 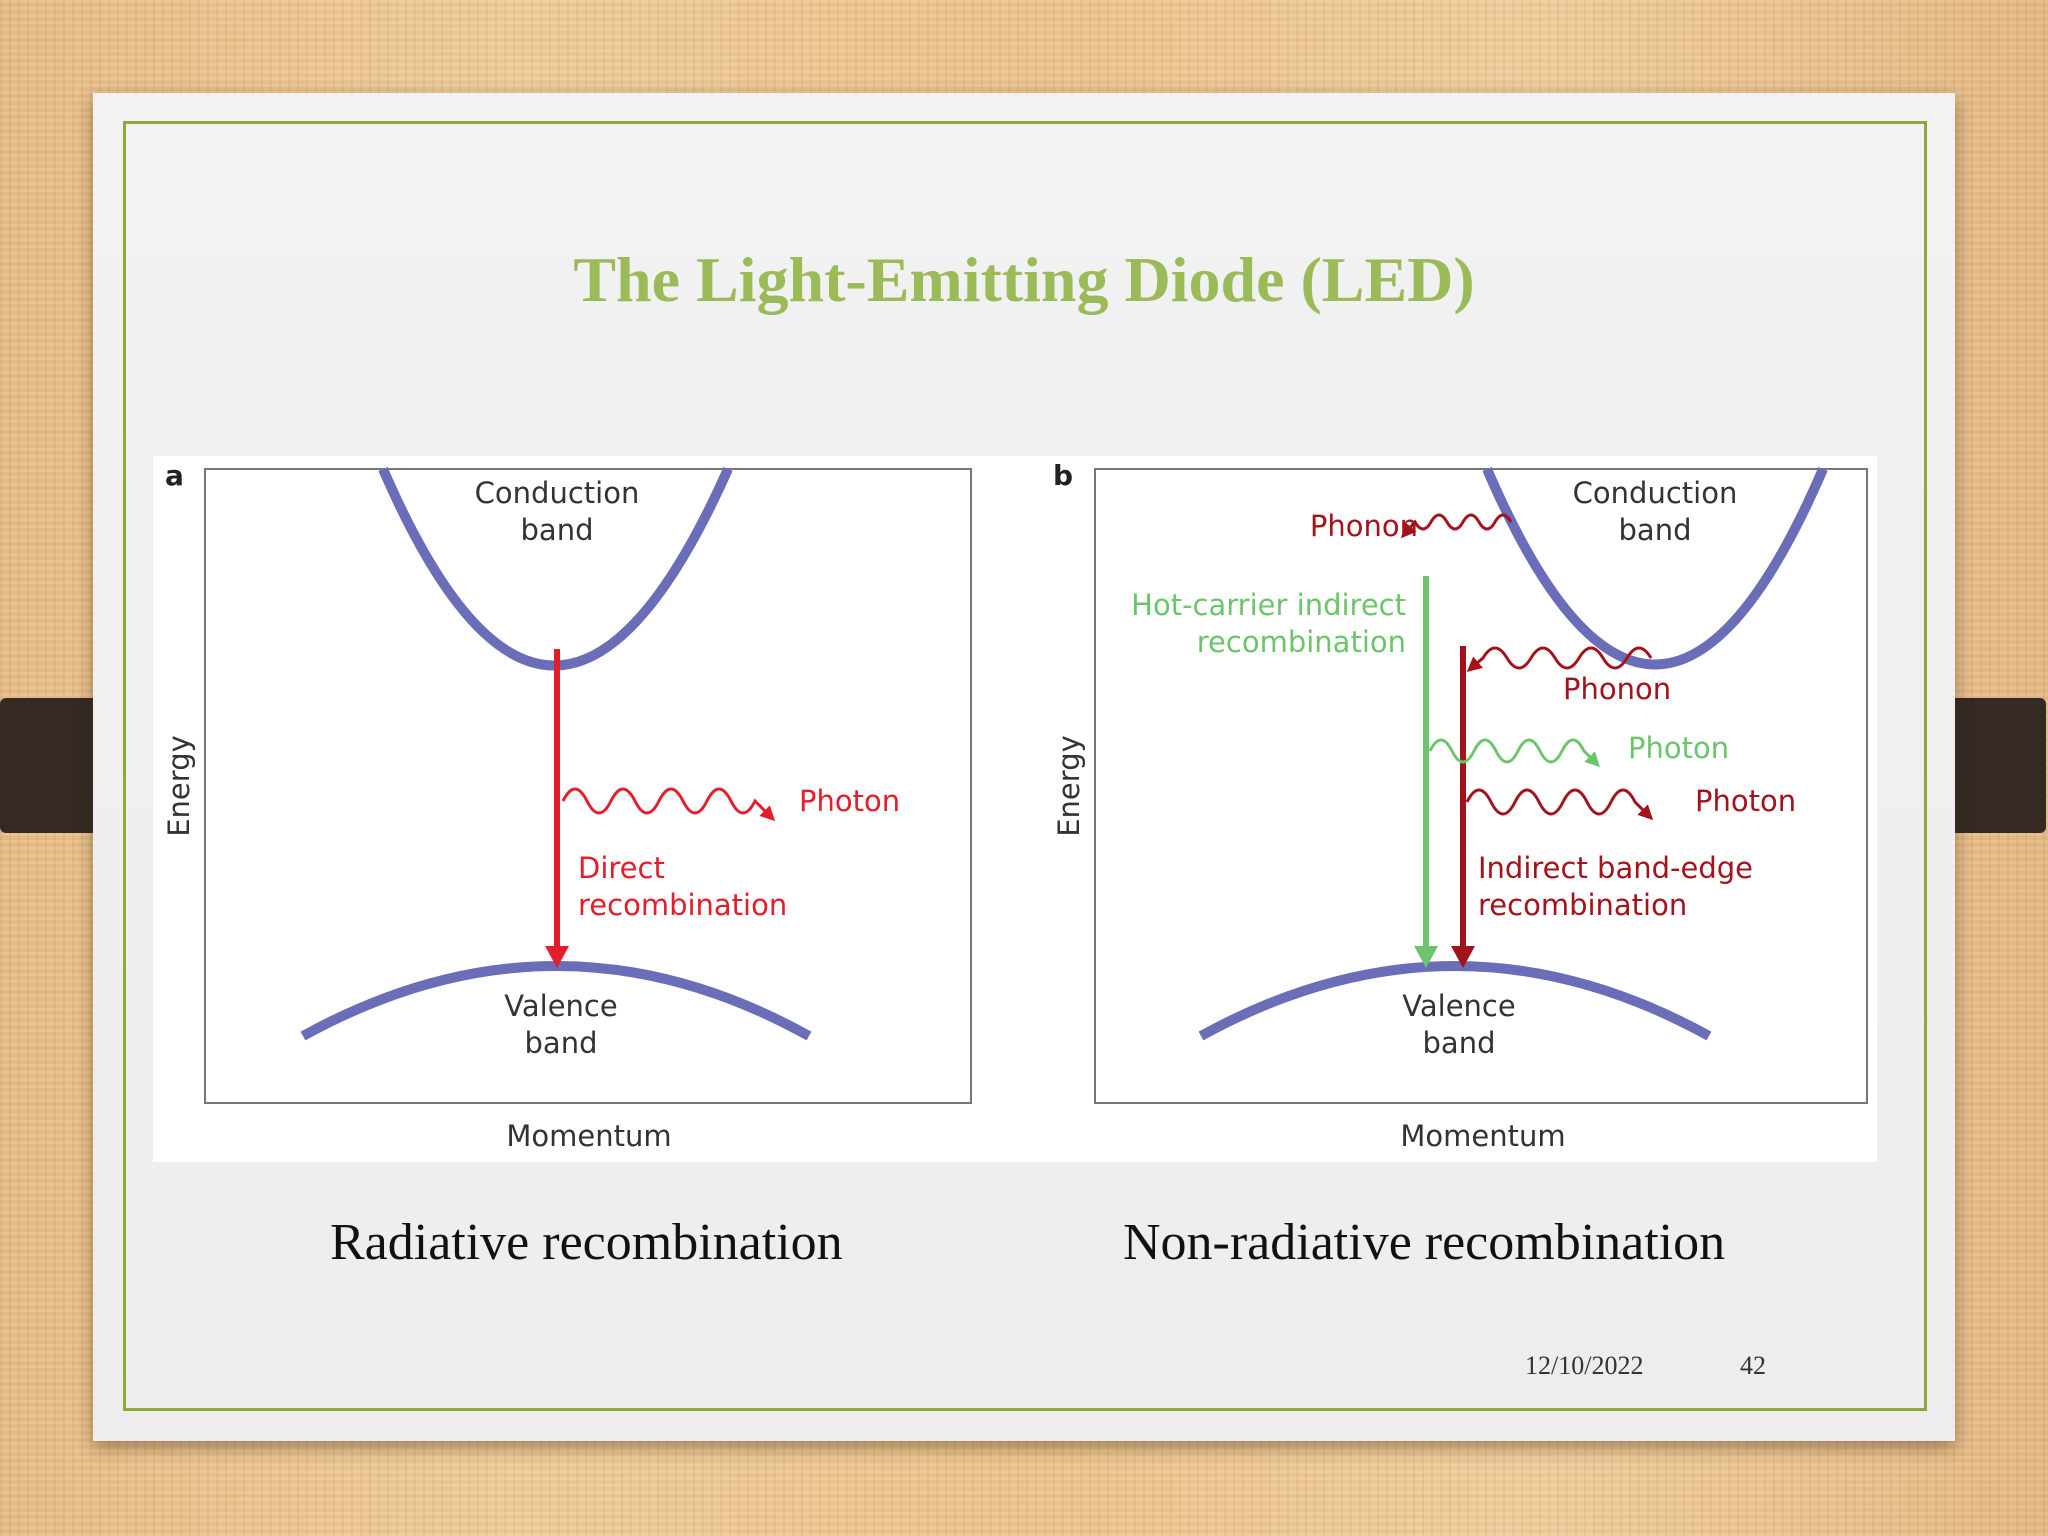 I want to click on panel-b-x-axis-label: Momentum, so click(x=1482, y=1136).